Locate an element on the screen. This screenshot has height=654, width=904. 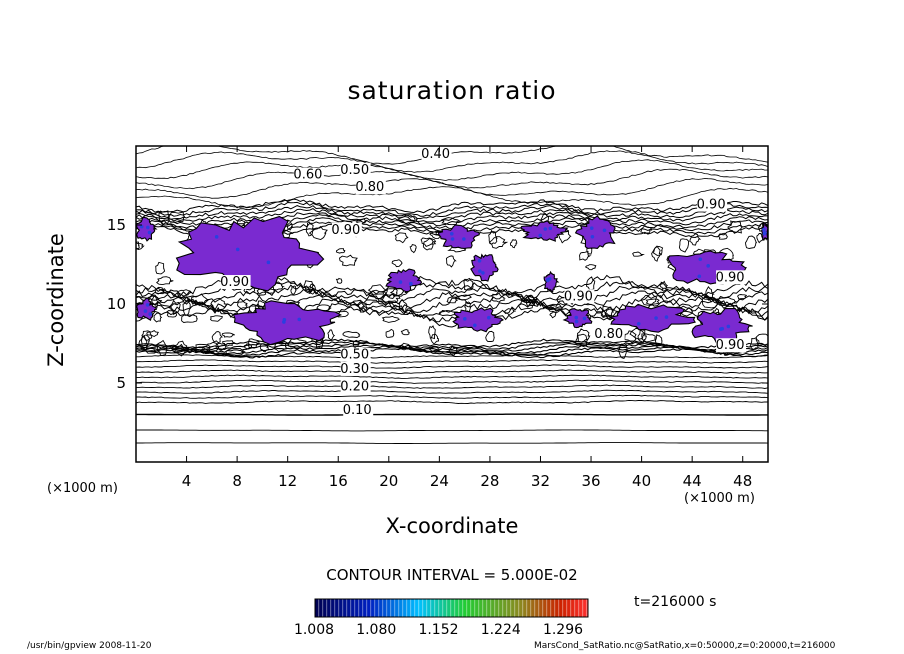
colorbar-tick-label: 1.296 is located at coordinates (563, 630).